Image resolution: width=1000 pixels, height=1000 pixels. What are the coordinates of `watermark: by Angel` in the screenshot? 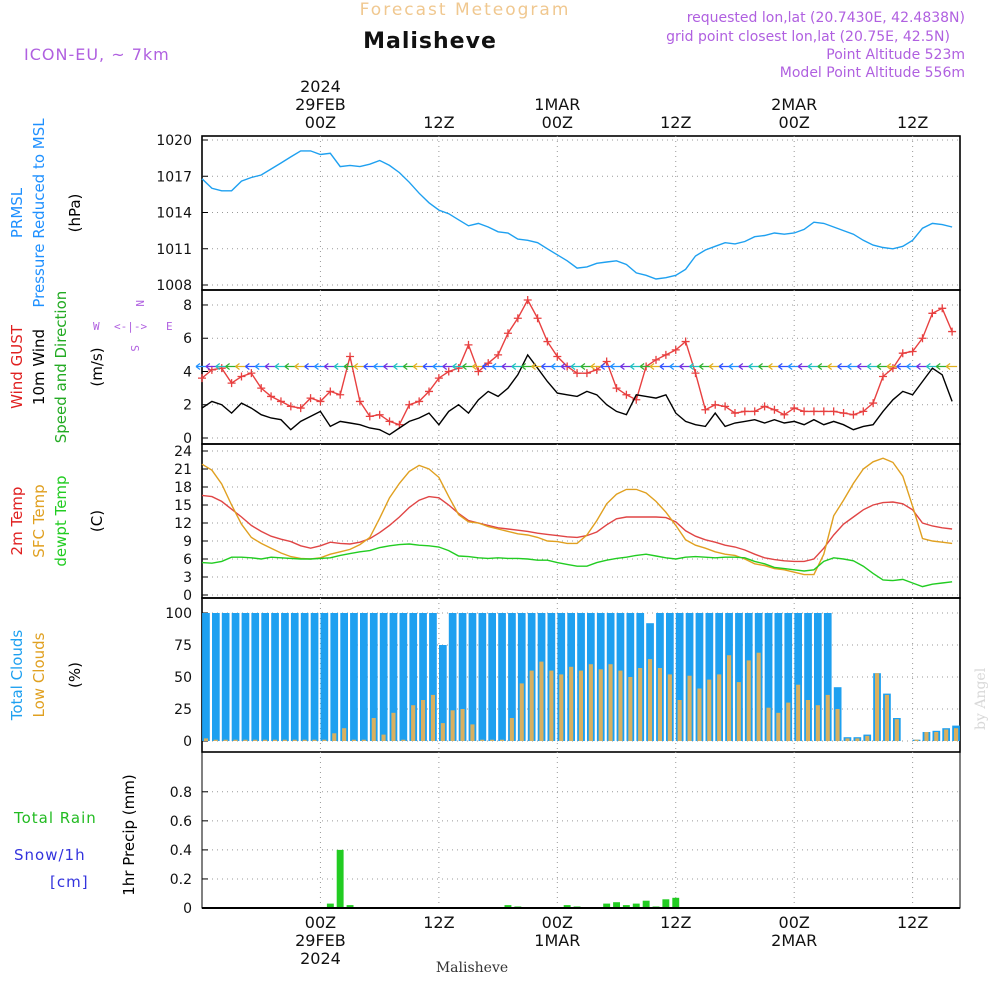 It's located at (981, 698).